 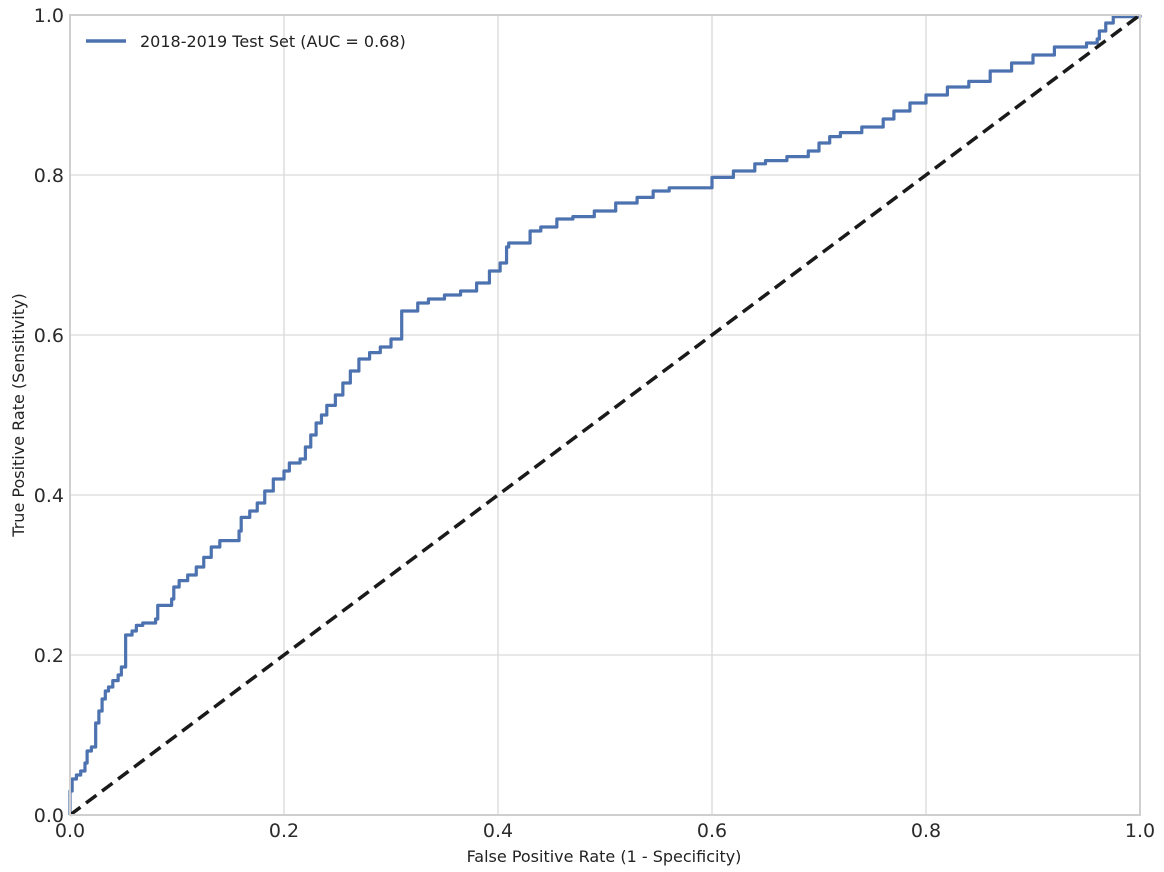 I want to click on x-axis-label: False Positive Rate (1 - Specificity), so click(x=604, y=856).